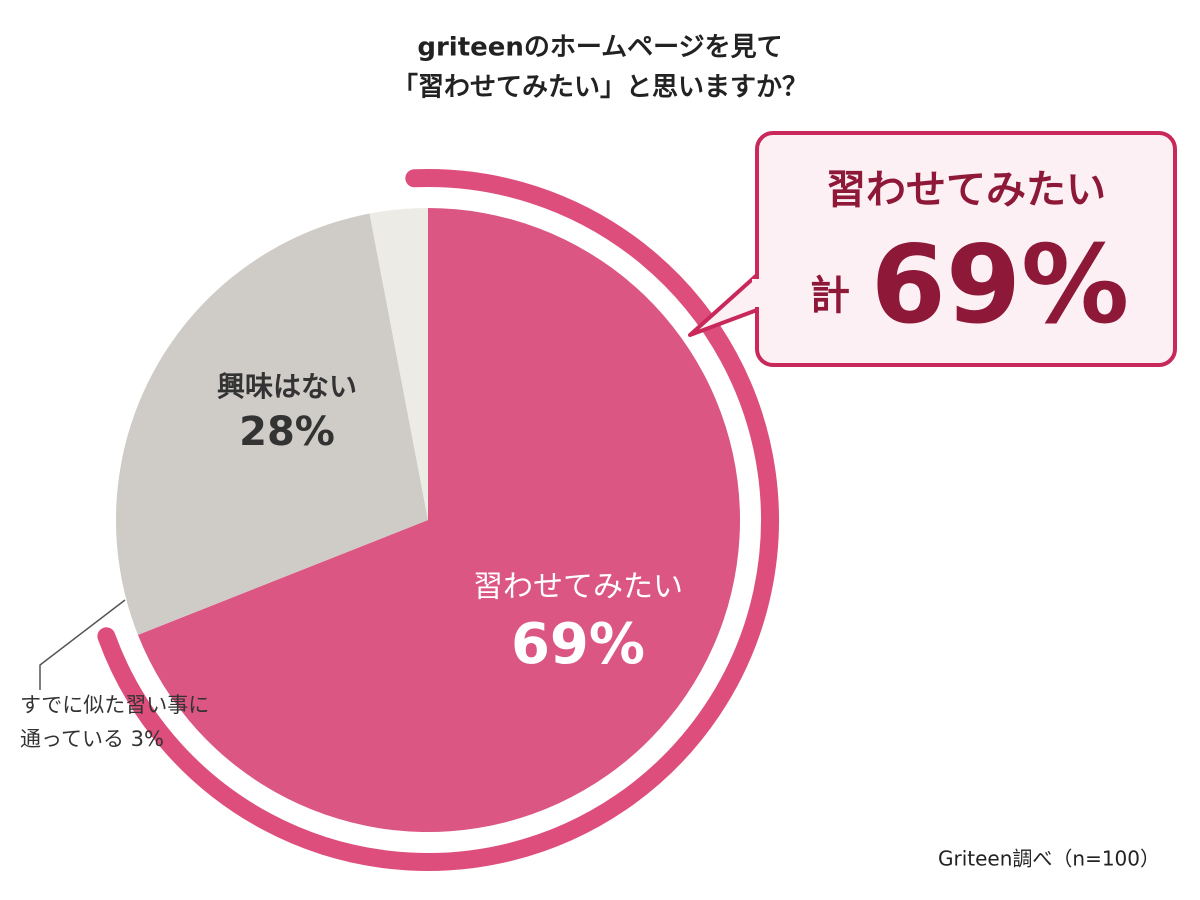 Image resolution: width=1200 pixels, height=900 pixels. I want to click on callout-box, so click(966, 249).